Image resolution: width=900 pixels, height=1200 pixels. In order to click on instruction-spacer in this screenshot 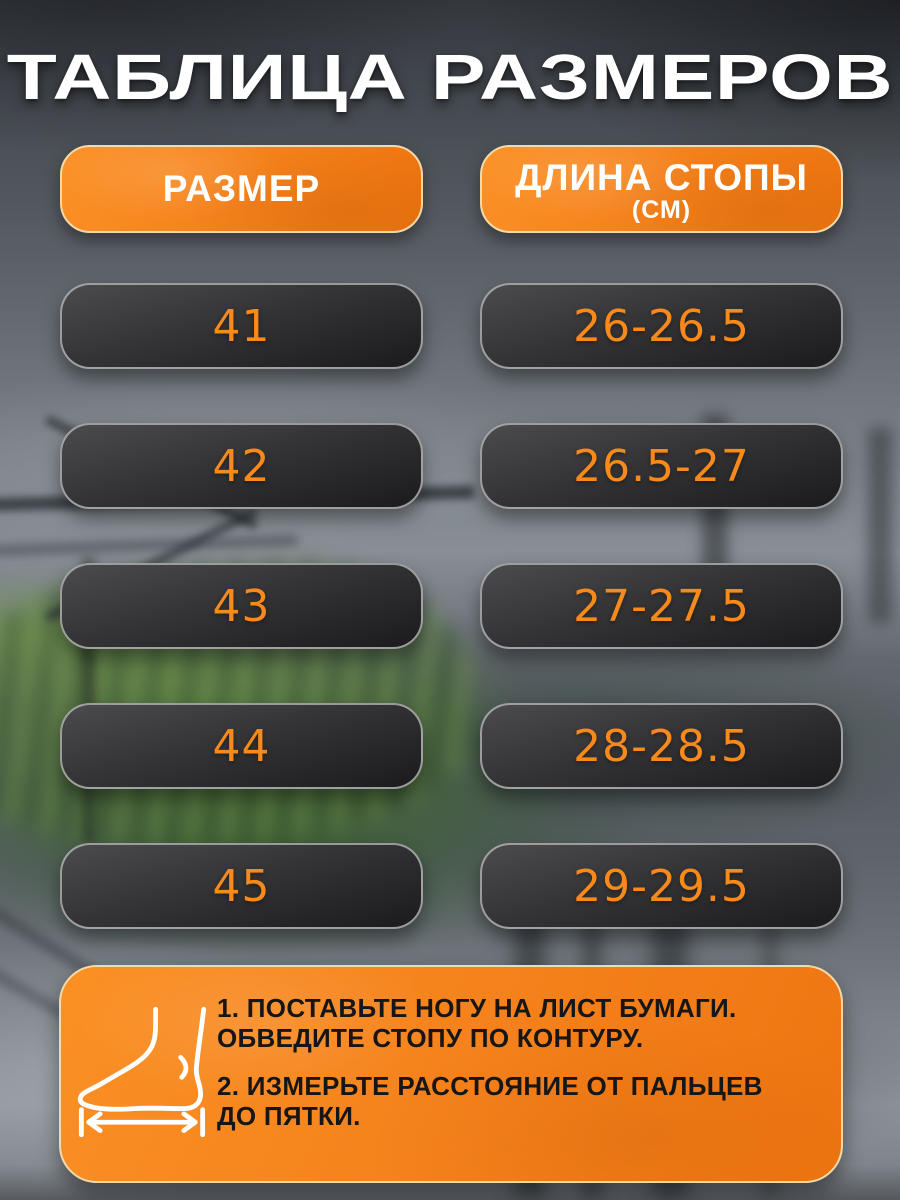, I will do `click(522, 1062)`.